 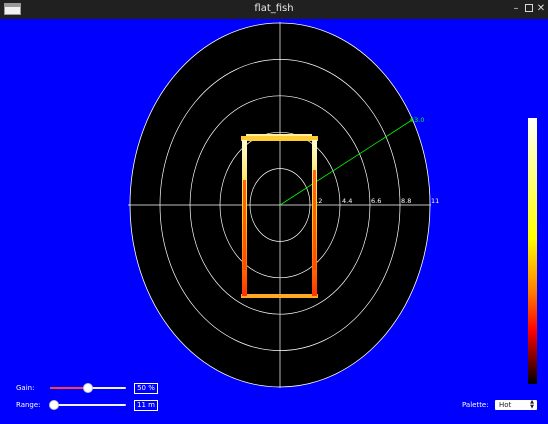 I want to click on palette-select: Hot ▲ ▼, so click(x=516, y=405).